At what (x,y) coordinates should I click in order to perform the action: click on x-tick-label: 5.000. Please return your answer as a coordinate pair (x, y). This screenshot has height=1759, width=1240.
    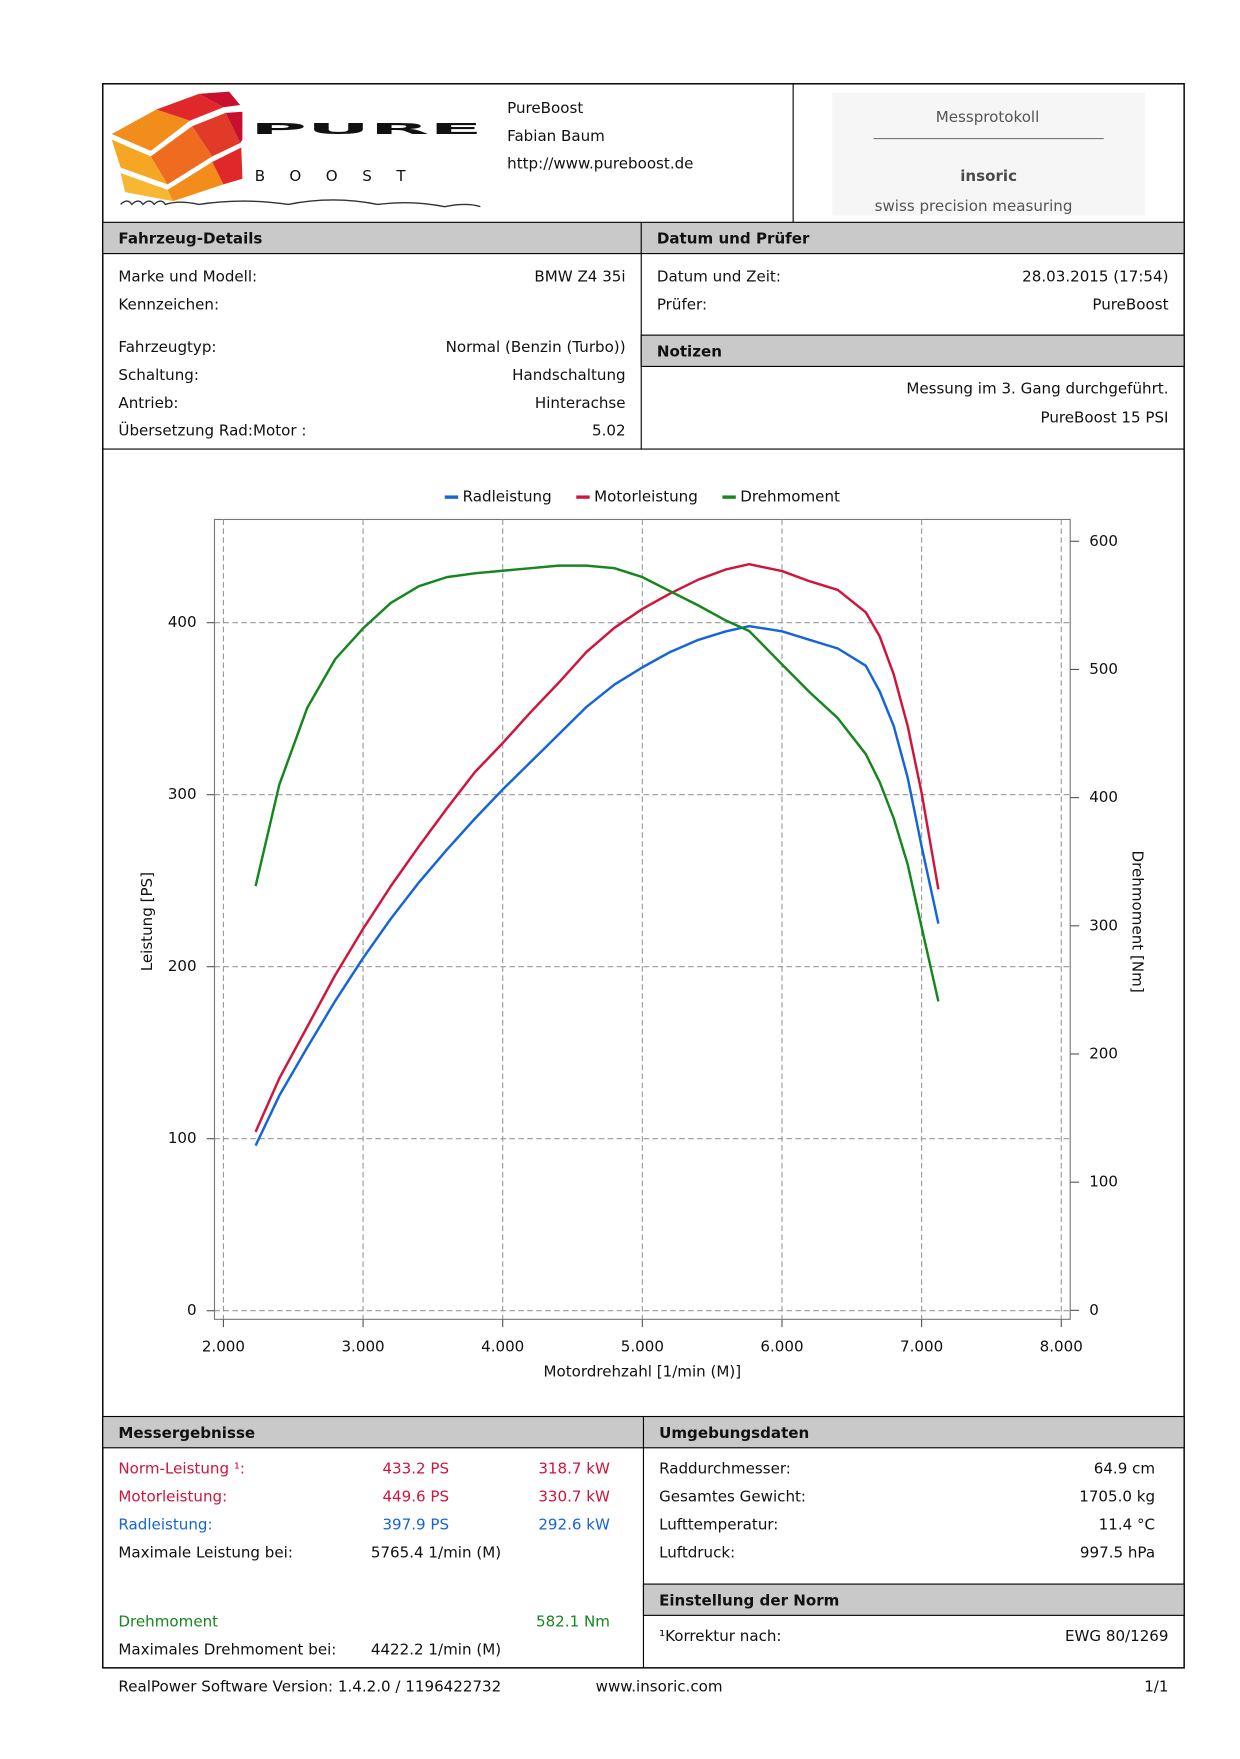
    Looking at the image, I should click on (642, 1347).